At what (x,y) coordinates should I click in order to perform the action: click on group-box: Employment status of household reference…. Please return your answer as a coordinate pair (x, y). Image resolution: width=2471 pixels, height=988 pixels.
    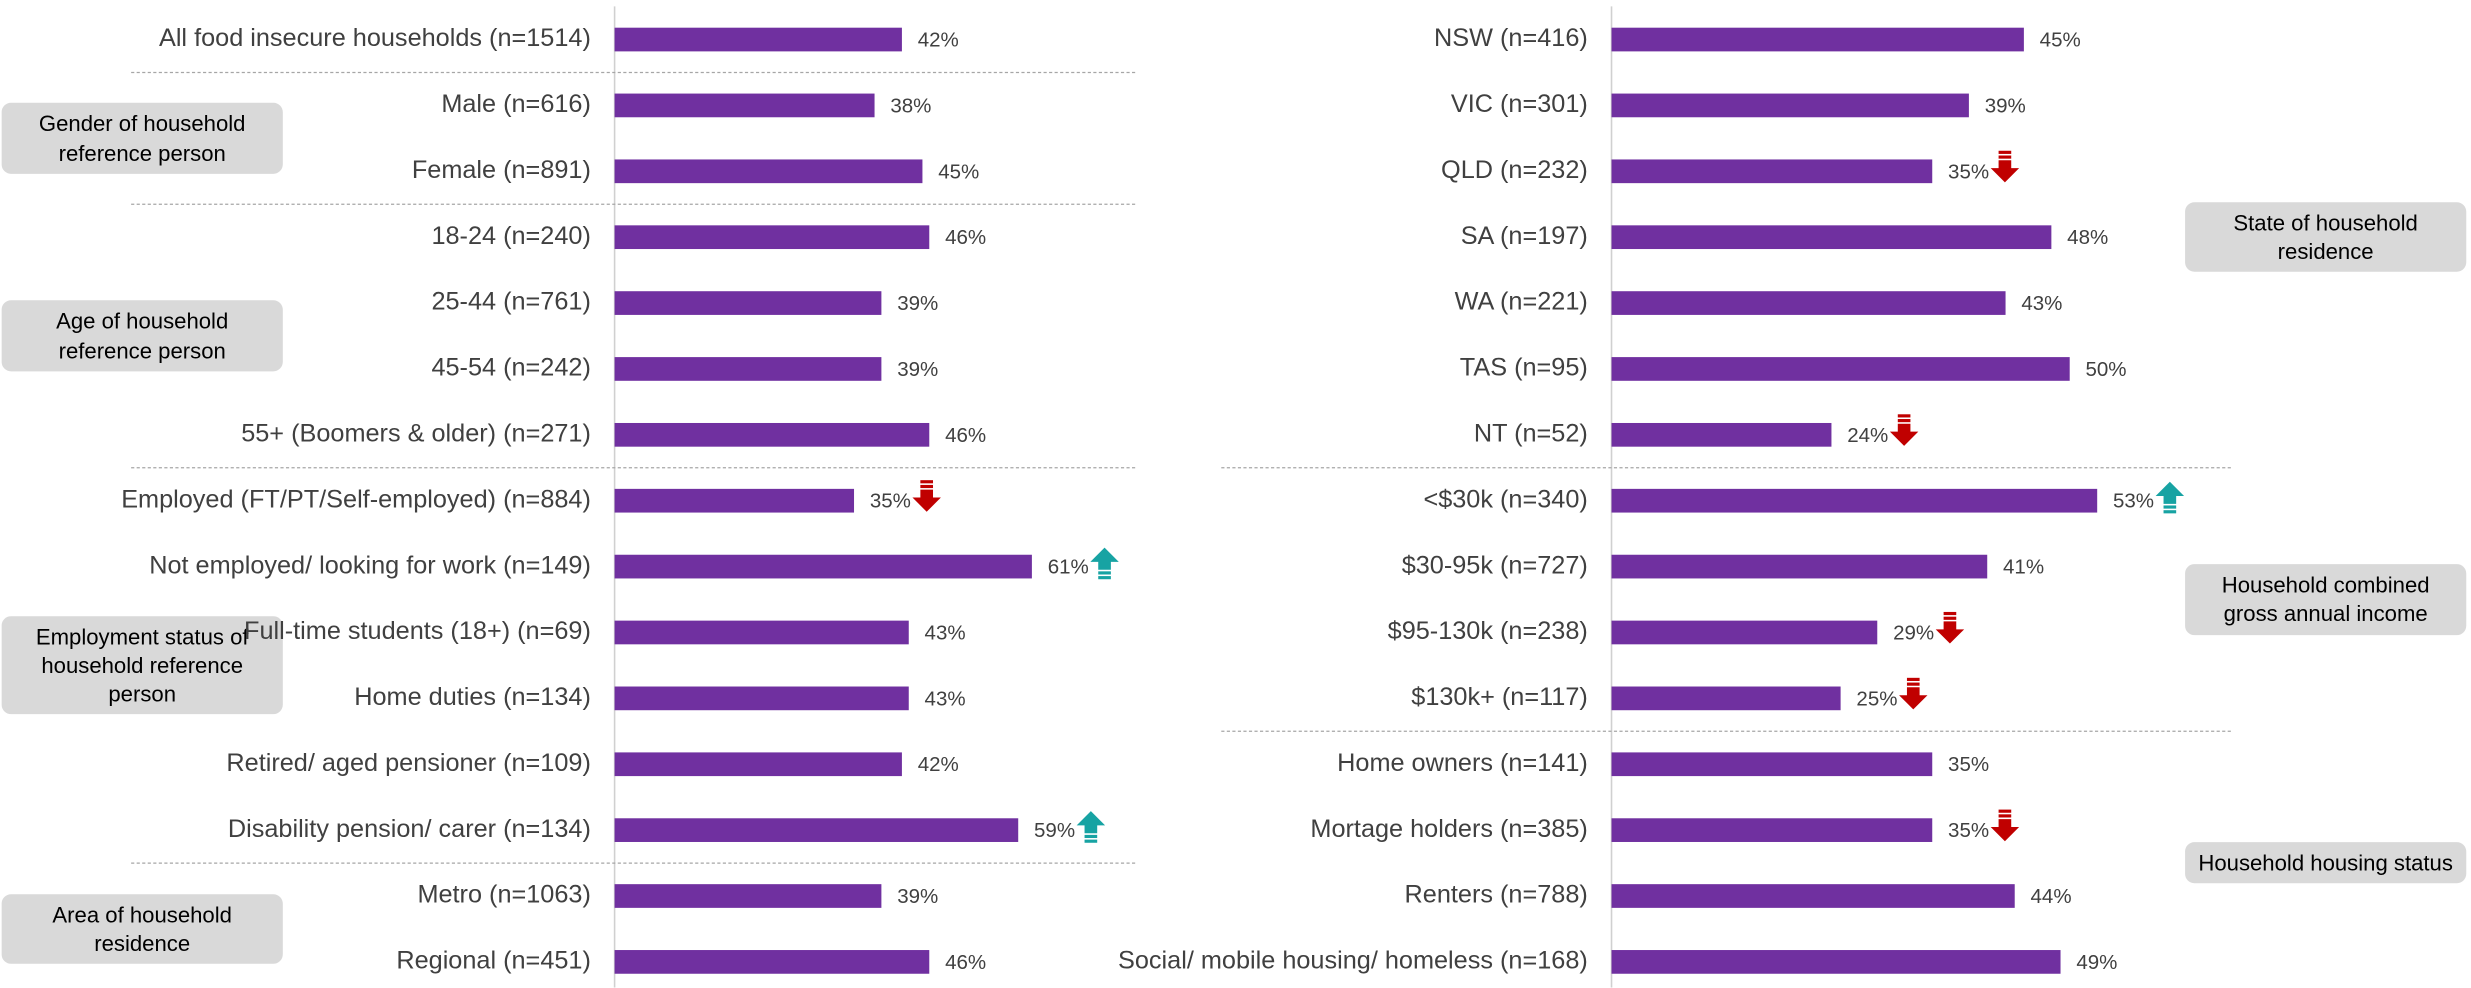
    Looking at the image, I should click on (142, 665).